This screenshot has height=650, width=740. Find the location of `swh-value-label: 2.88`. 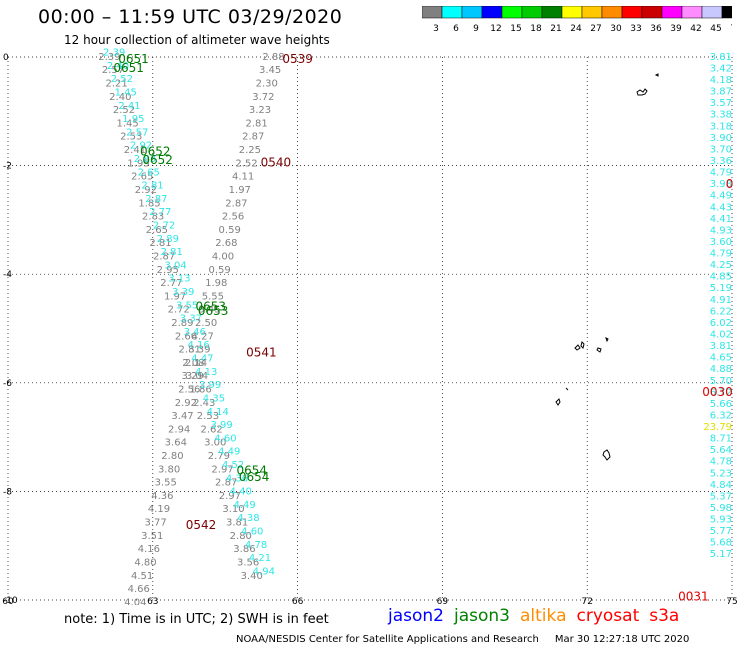

swh-value-label: 2.88 is located at coordinates (273, 57).